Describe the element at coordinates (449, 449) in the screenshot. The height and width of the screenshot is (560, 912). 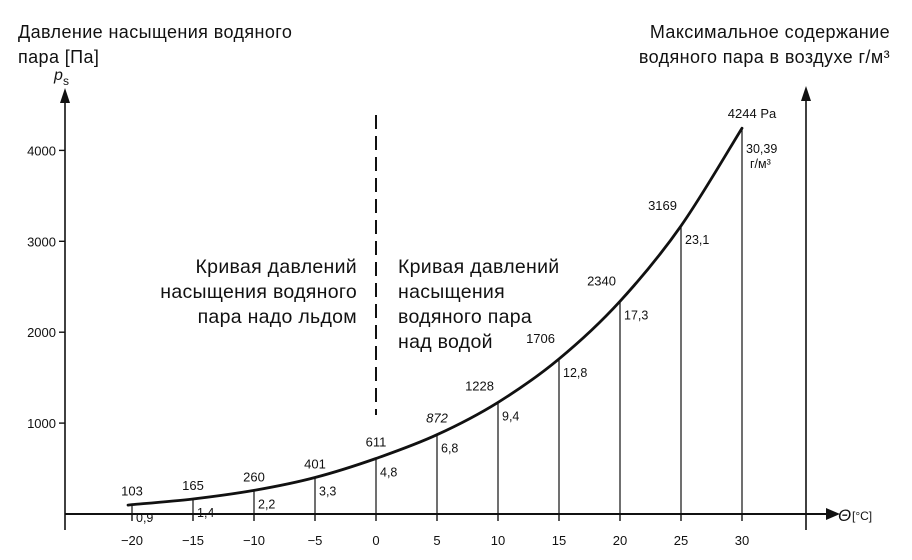
I see `concentration-label: 6,8` at that location.